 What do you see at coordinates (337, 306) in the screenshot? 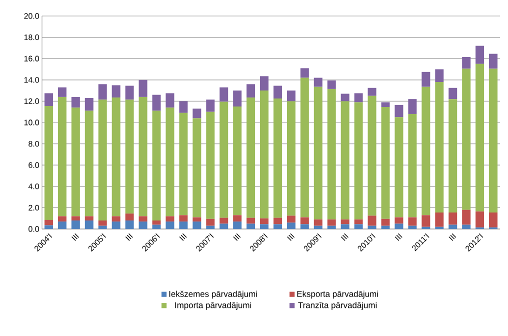
I see `legend-label: Tranzīta pārvadājumi` at bounding box center [337, 306].